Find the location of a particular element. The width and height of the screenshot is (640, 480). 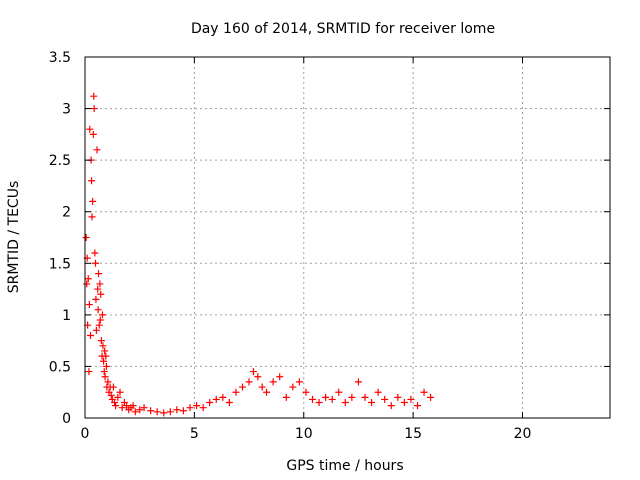

x-tick-label: 15 is located at coordinates (413, 434).